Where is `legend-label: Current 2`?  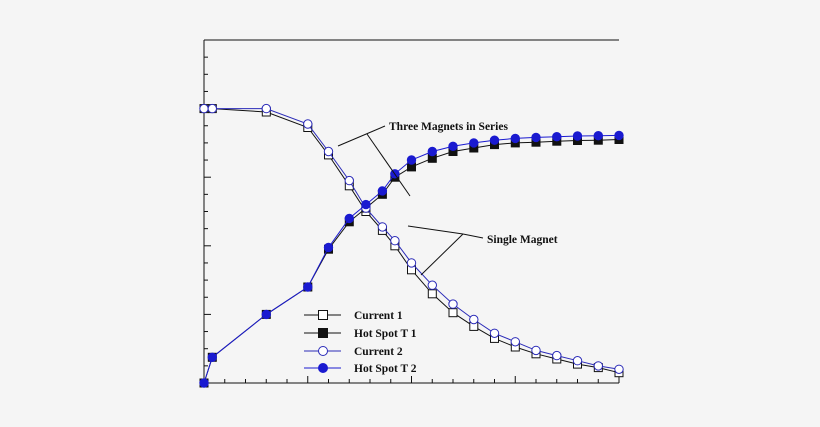
legend-label: Current 2 is located at coordinates (378, 352).